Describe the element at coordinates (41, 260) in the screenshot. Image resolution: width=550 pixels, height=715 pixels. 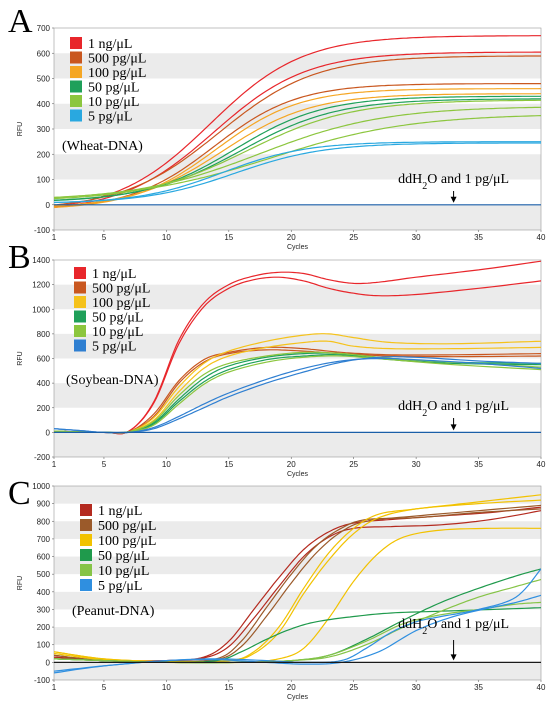
I see `y-tick-label: 1400` at that location.